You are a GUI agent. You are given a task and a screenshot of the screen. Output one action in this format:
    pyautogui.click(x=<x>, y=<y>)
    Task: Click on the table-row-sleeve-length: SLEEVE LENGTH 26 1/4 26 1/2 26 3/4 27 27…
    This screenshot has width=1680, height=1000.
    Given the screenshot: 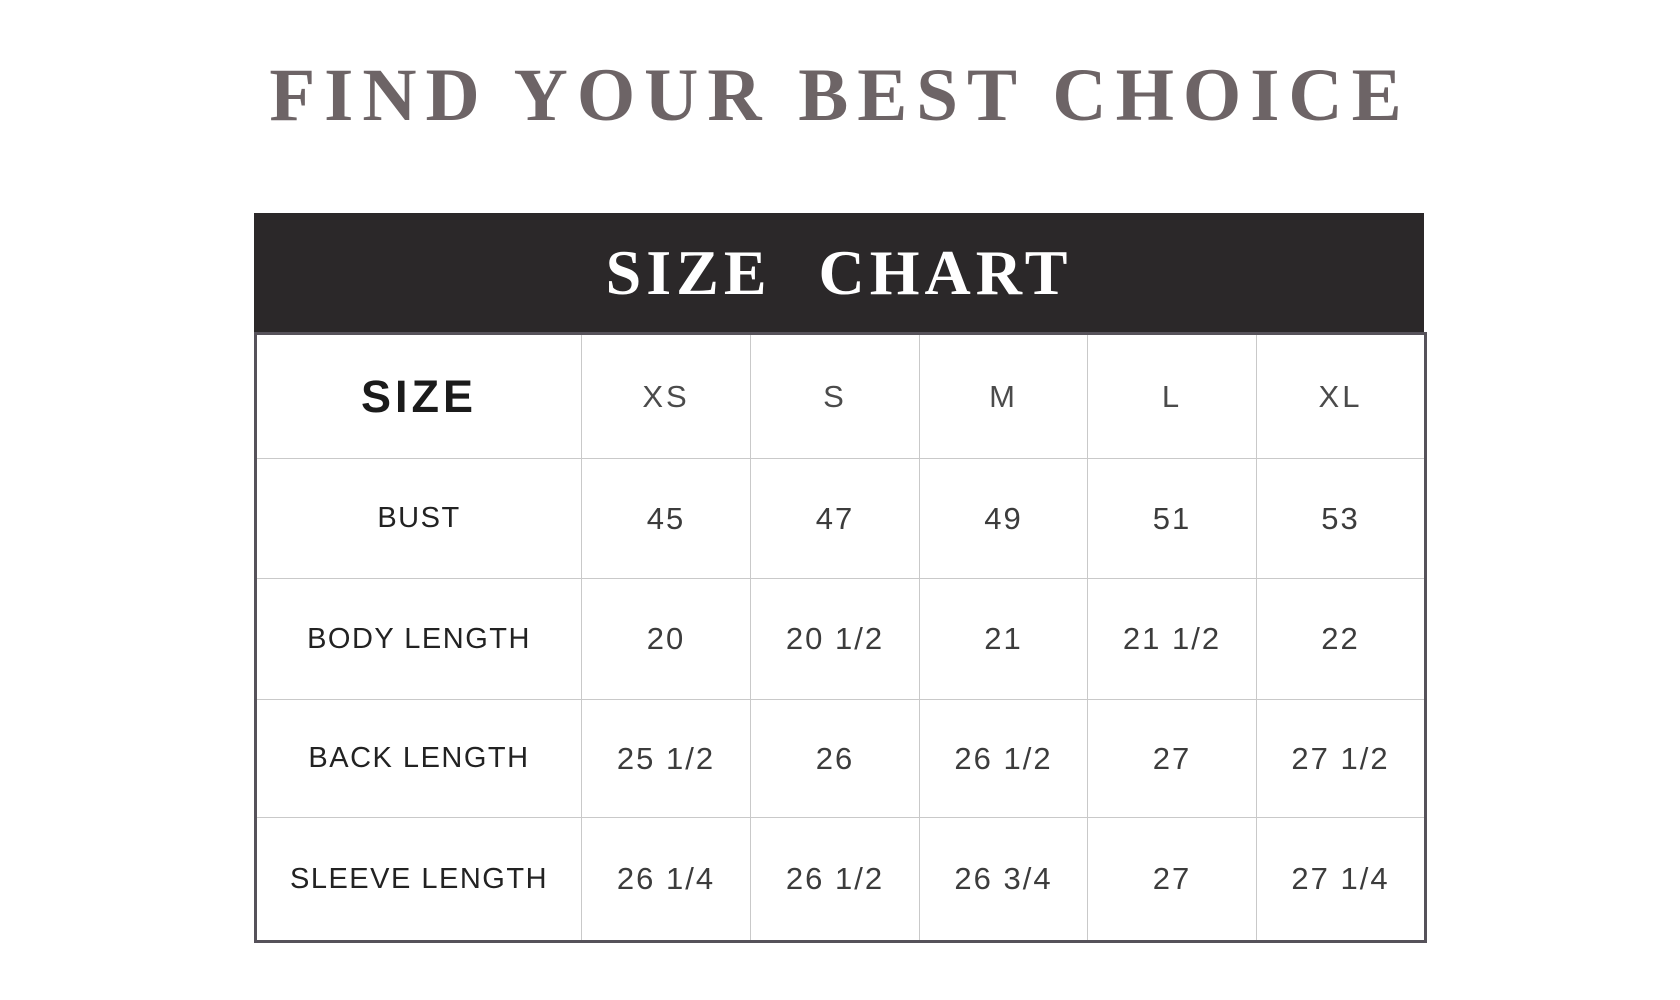 What is the action you would take?
    pyautogui.click(x=840, y=879)
    